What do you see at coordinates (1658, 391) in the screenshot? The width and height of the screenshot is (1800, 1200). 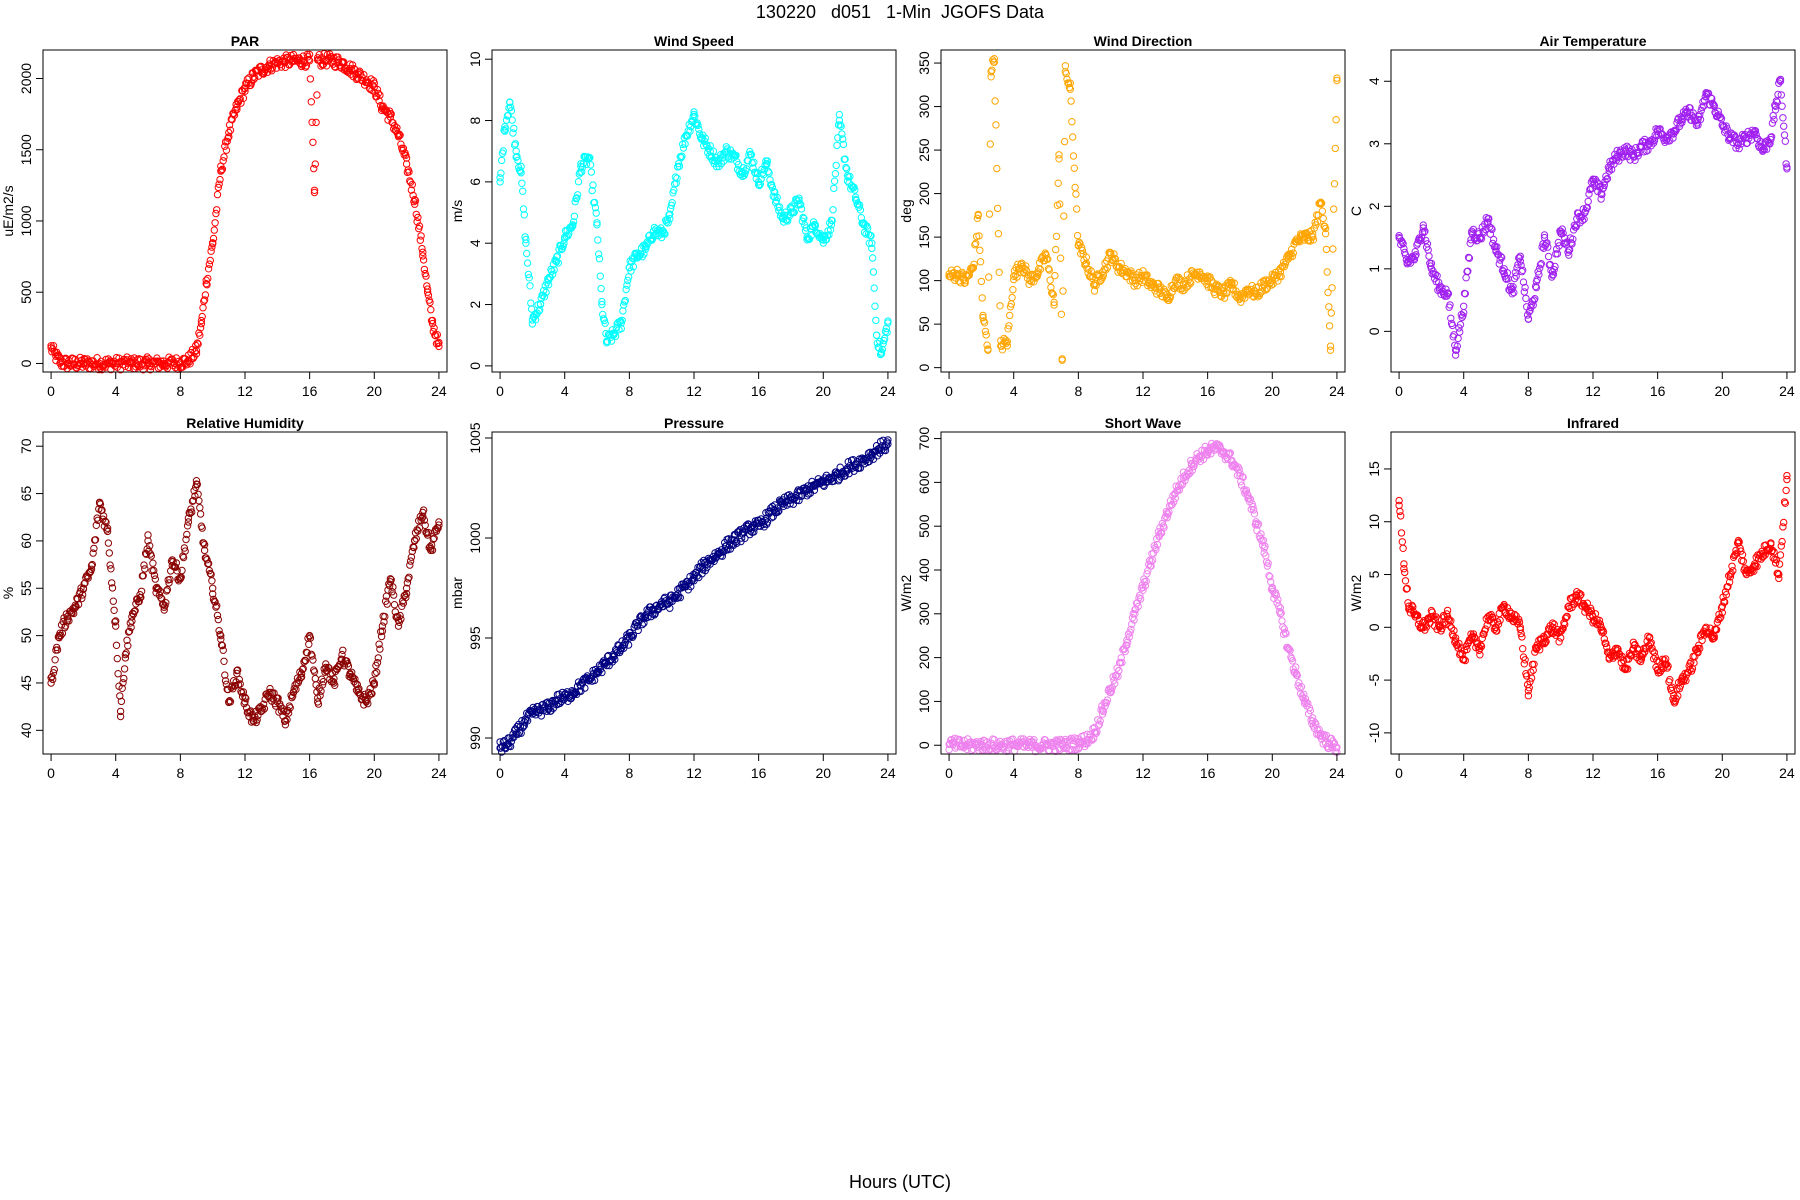 I see `x-tick-label: 16` at bounding box center [1658, 391].